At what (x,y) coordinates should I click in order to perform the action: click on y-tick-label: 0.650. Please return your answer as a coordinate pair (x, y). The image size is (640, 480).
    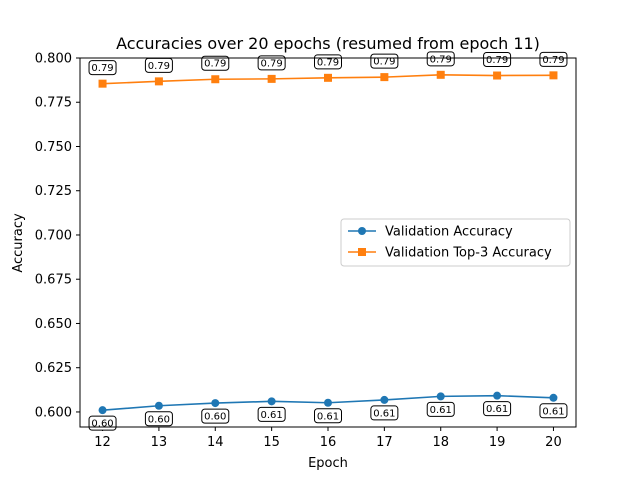
    Looking at the image, I should click on (53, 324).